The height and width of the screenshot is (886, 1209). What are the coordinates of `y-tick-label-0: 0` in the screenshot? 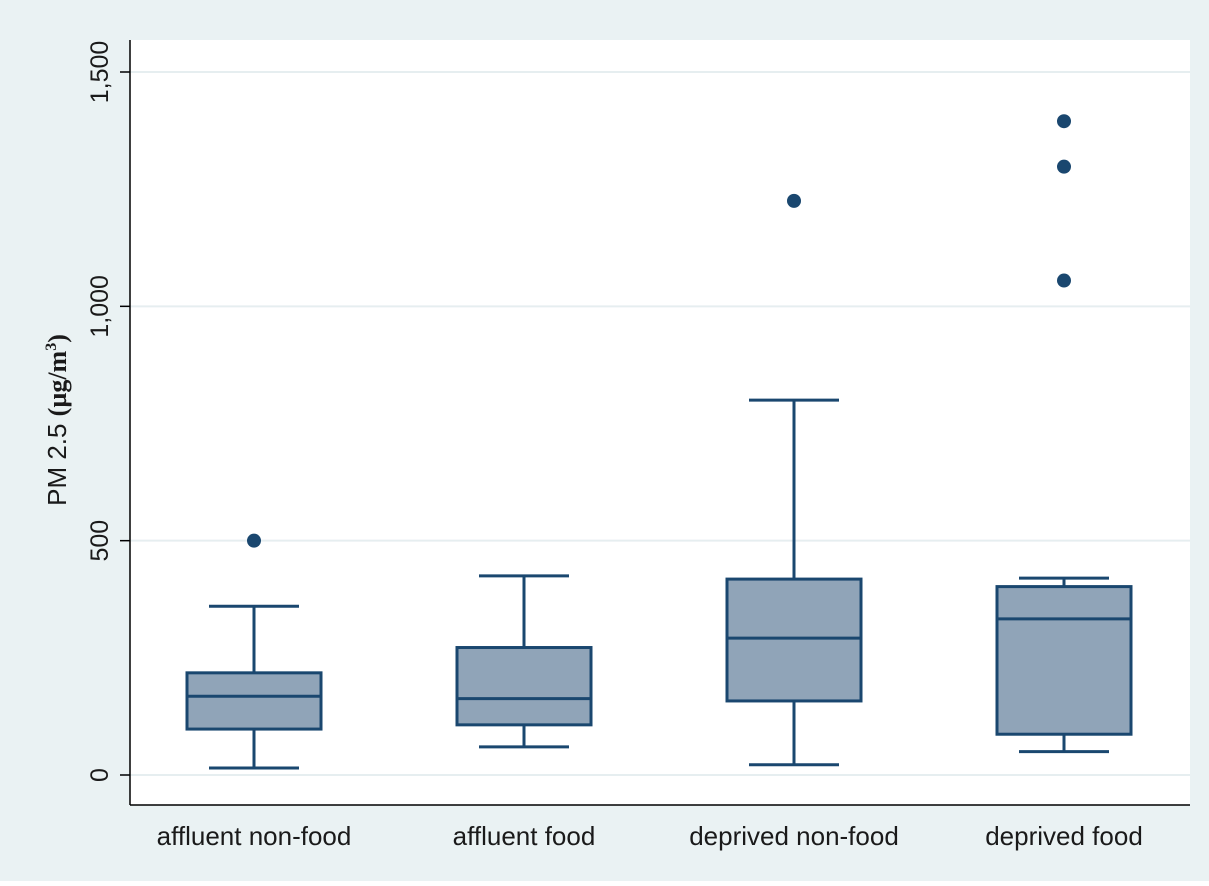 It's located at (100, 775).